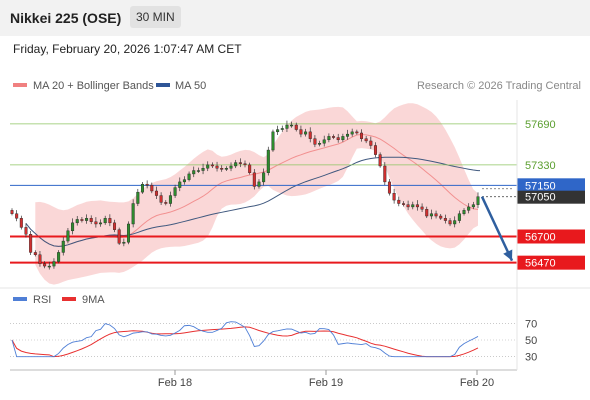  I want to click on instrument-title: Nikkei 225 (OSE), so click(66, 18).